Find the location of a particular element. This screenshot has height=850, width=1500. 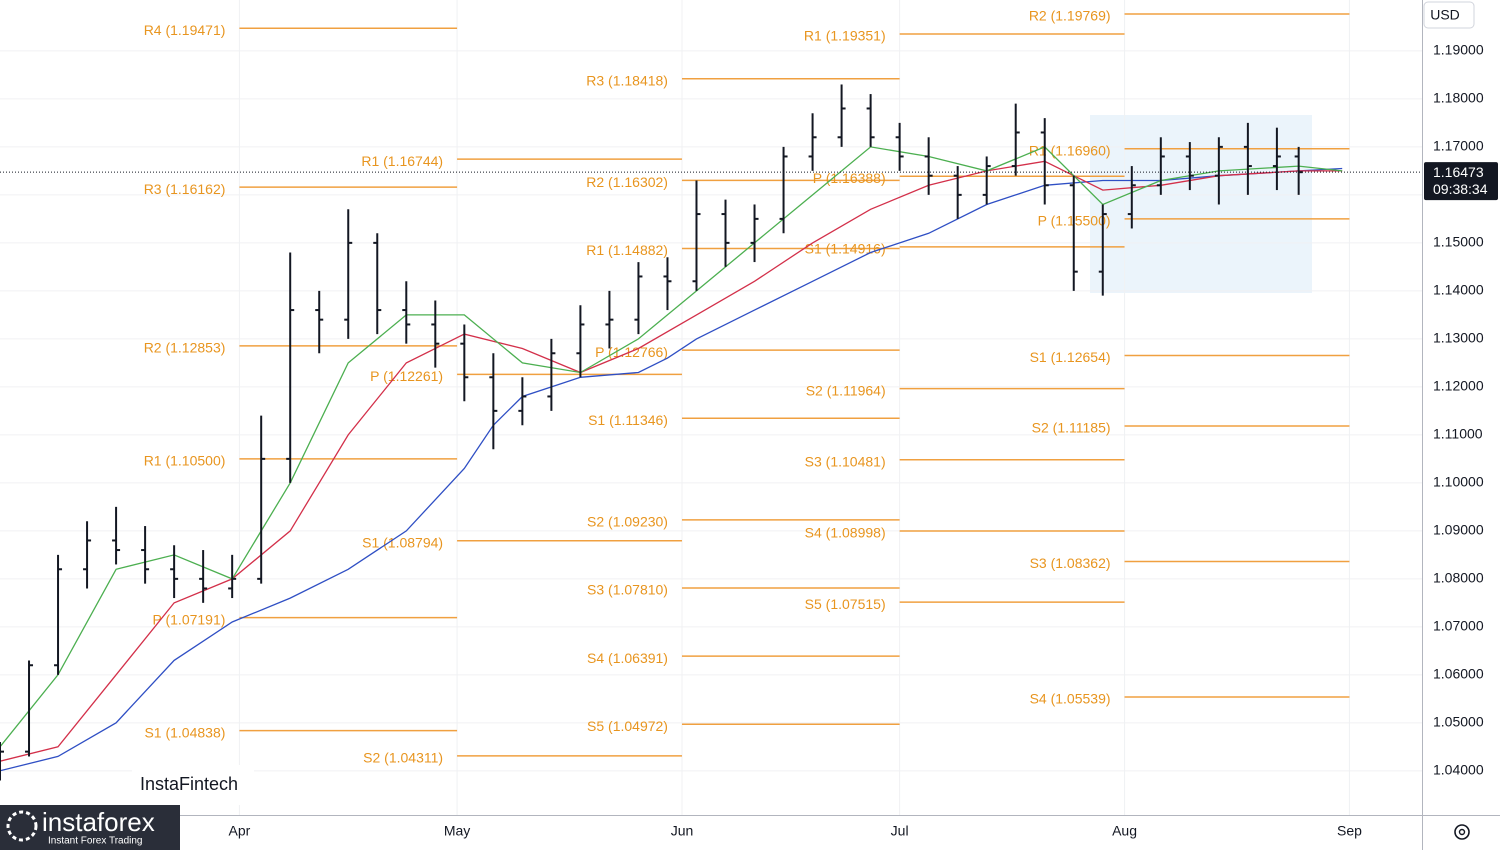

pivot-label: R1 (1.14882) is located at coordinates (627, 250).